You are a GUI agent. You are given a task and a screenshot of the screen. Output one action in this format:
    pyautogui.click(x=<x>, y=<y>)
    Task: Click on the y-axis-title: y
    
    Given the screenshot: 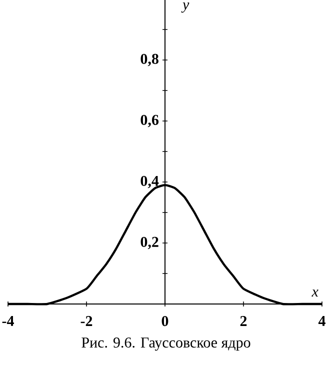 What is the action you would take?
    pyautogui.click(x=185, y=7)
    